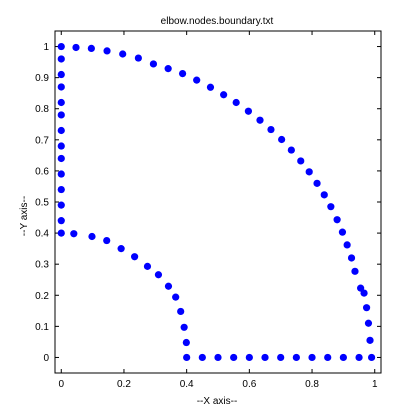  I want to click on chart-title: elbow.nodes.boundary.txt, so click(217, 21).